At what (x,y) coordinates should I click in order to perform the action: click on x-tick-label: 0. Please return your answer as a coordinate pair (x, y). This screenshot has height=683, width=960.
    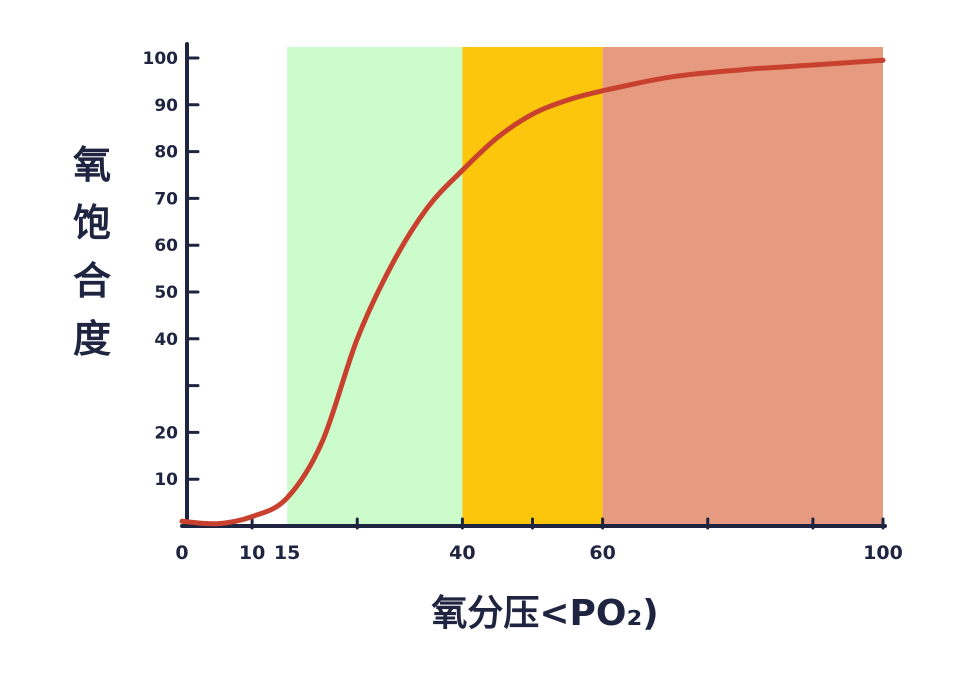
    Looking at the image, I should click on (181, 553).